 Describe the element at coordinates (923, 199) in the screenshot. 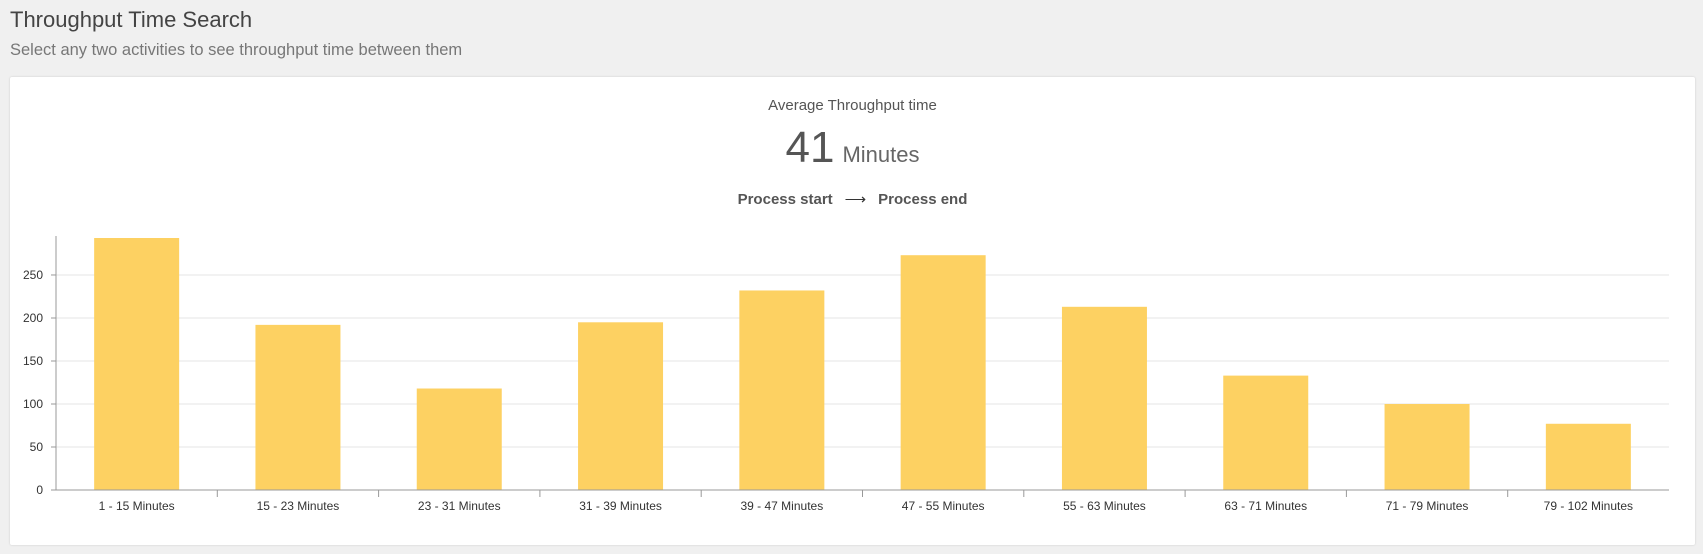

I see `to-activity: Process end` at that location.